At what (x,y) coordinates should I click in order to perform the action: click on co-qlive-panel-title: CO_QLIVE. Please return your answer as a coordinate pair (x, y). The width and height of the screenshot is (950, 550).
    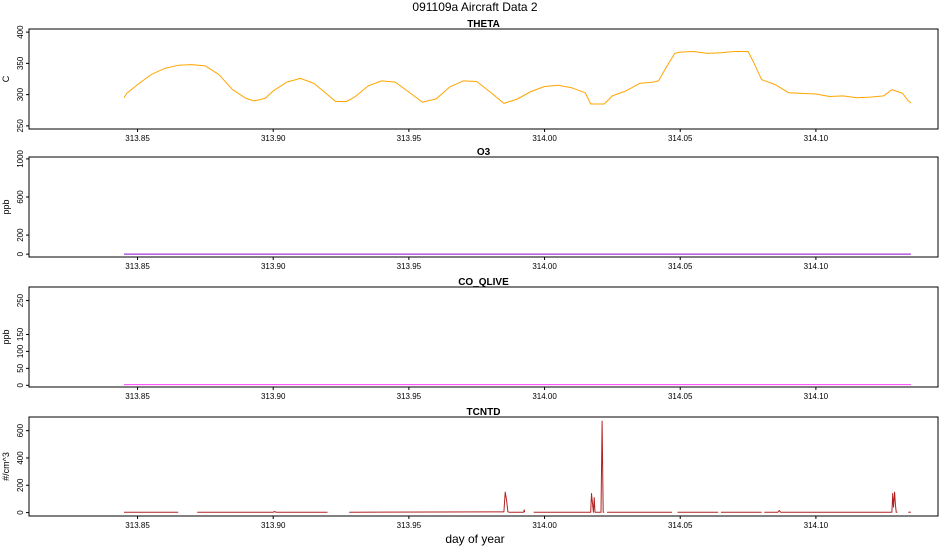
    Looking at the image, I should click on (483, 282).